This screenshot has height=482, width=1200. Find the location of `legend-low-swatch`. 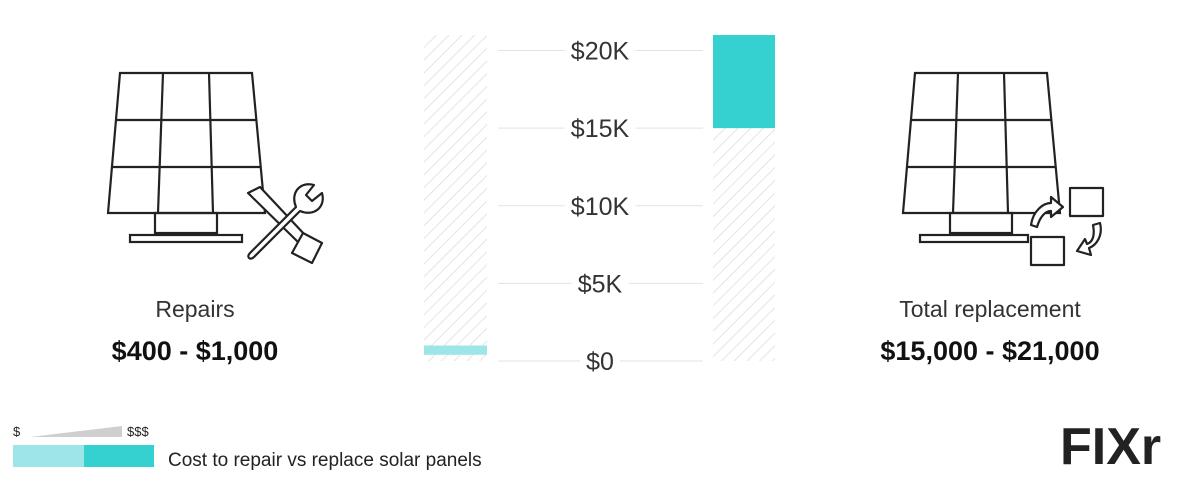

legend-low-swatch is located at coordinates (48, 456).